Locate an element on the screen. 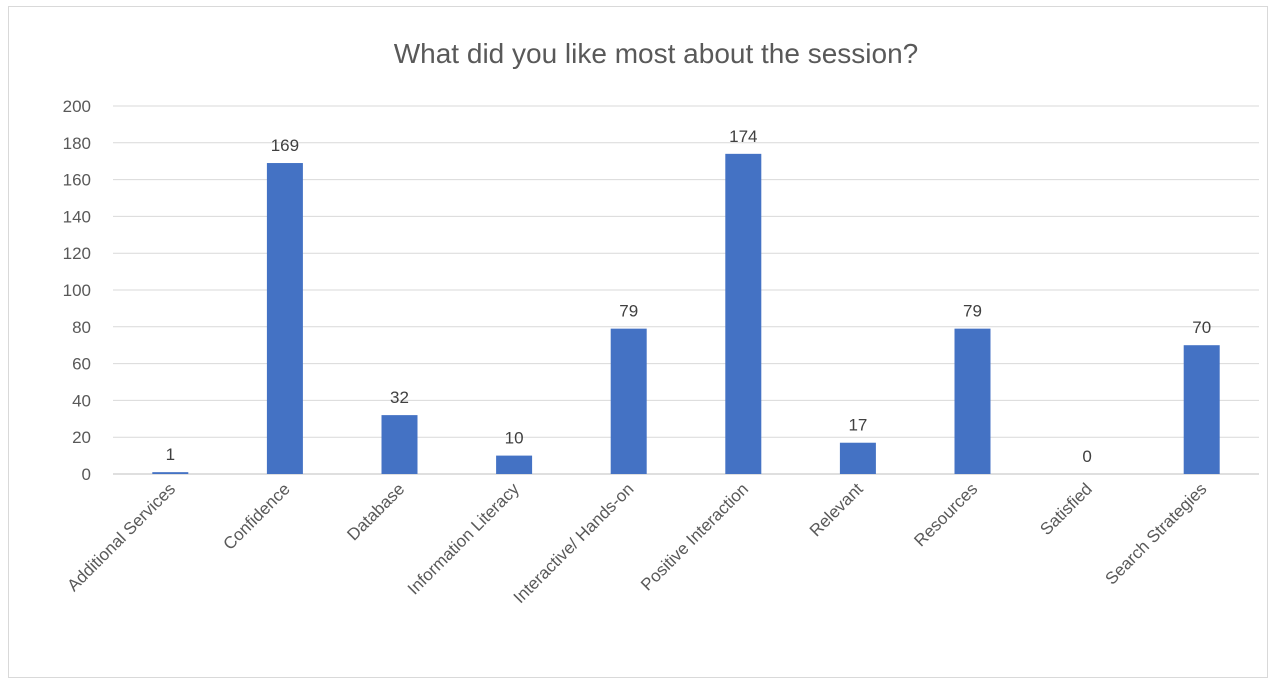 Image resolution: width=1276 pixels, height=684 pixels. y-tick-label: 40 is located at coordinates (81, 400).